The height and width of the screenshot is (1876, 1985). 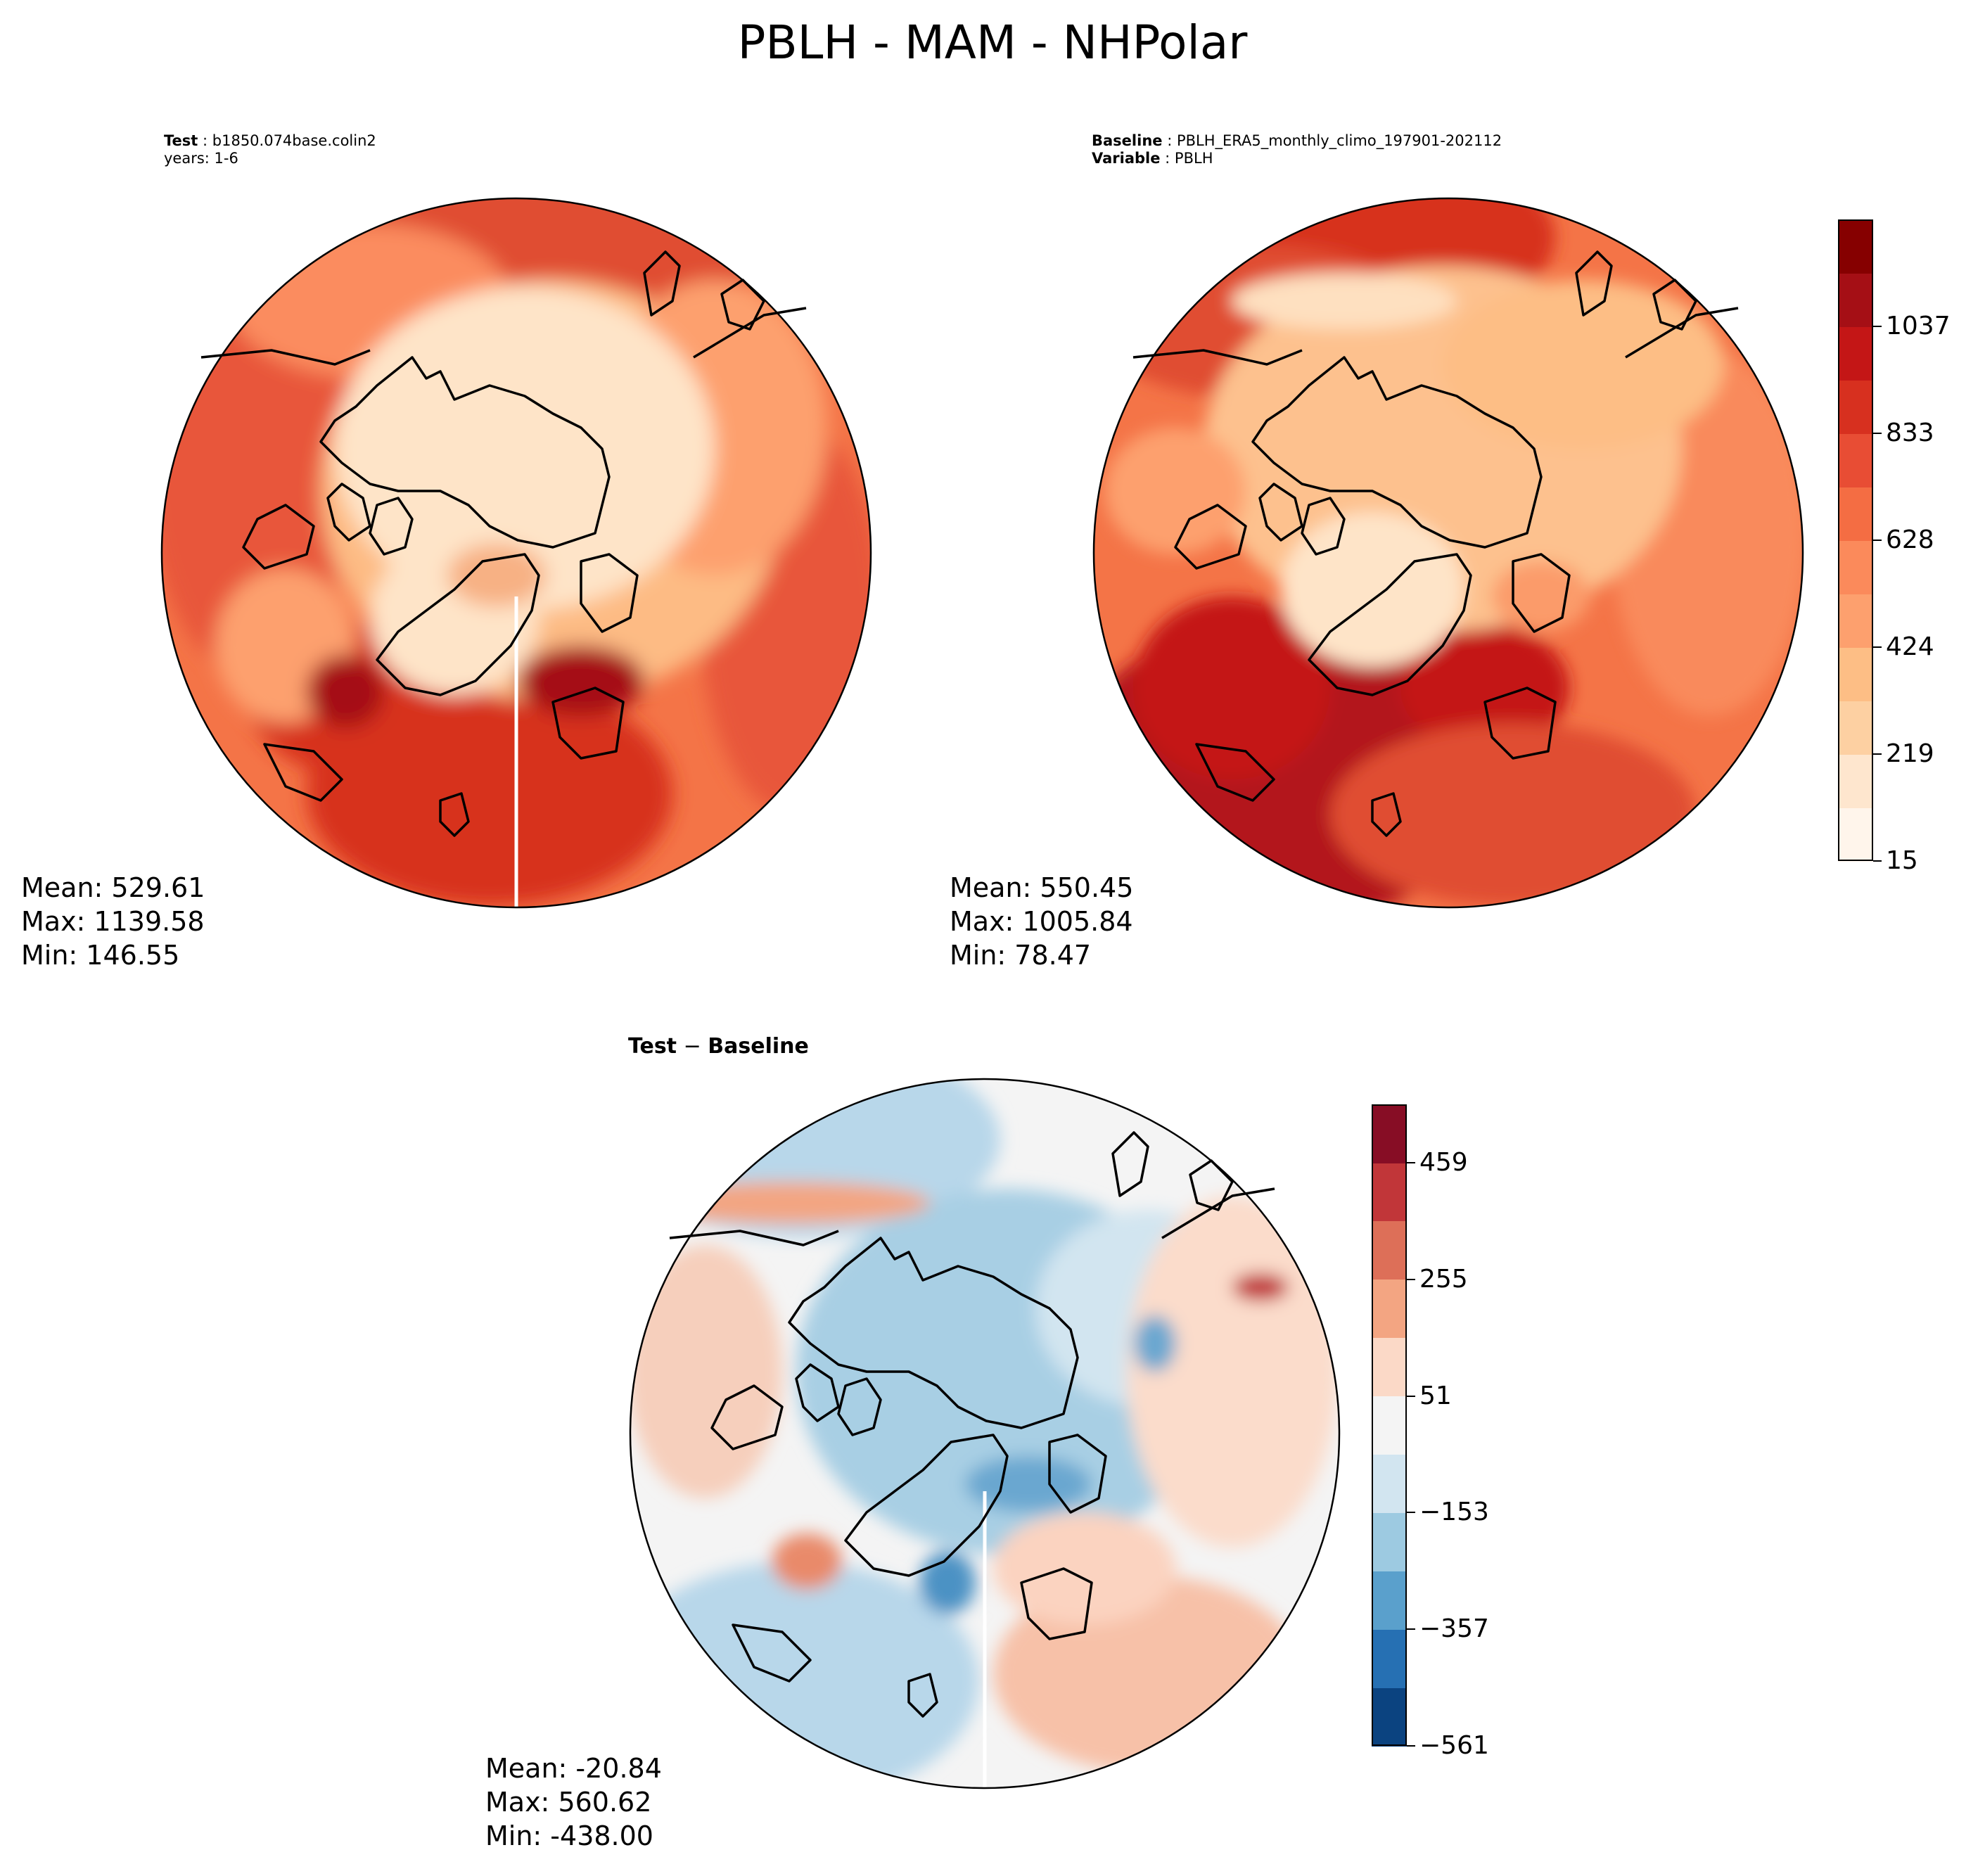 I want to click on test-max: Max: 1139.58, so click(x=113, y=921).